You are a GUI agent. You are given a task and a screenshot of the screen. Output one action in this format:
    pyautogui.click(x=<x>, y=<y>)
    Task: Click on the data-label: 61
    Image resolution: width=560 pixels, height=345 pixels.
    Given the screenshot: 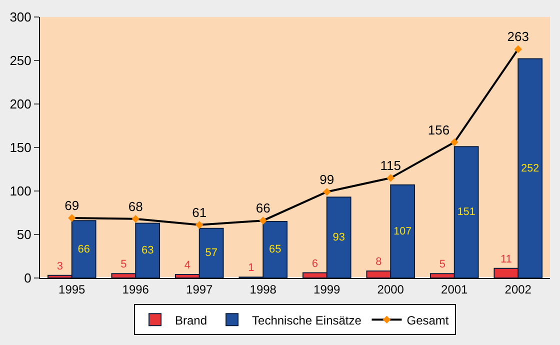 What is the action you would take?
    pyautogui.click(x=199, y=212)
    